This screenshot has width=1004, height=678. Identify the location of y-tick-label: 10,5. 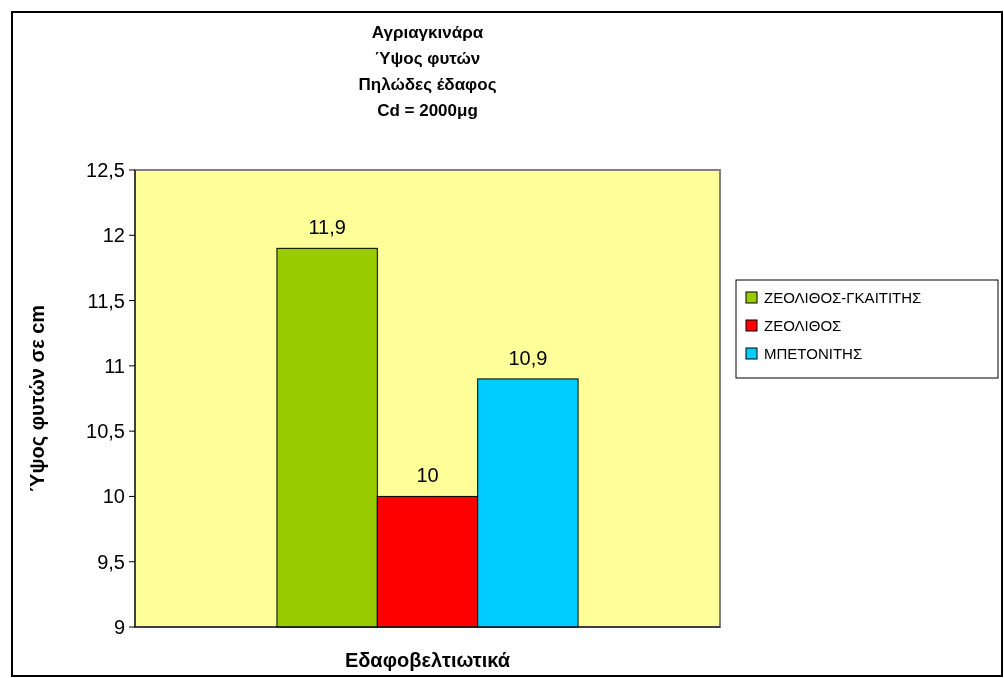
(105, 431).